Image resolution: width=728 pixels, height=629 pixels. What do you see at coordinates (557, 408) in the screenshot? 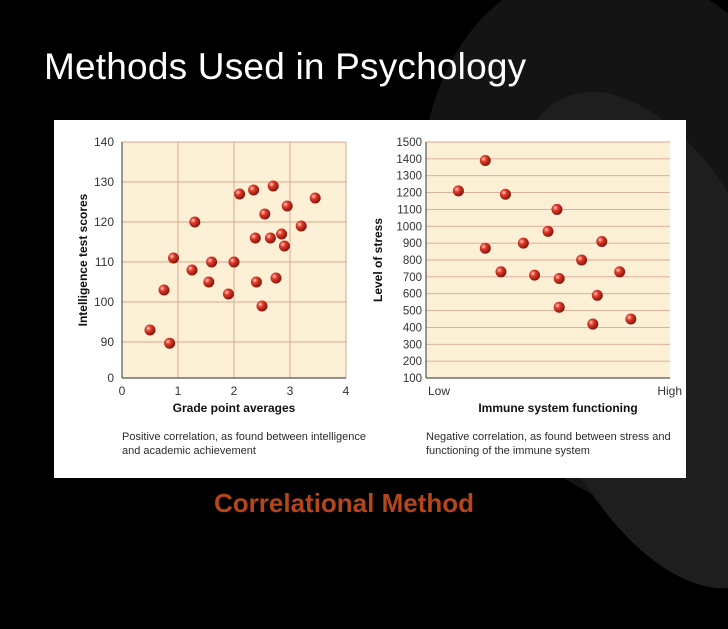
I see `x-axis-title: Immune system functioning` at bounding box center [557, 408].